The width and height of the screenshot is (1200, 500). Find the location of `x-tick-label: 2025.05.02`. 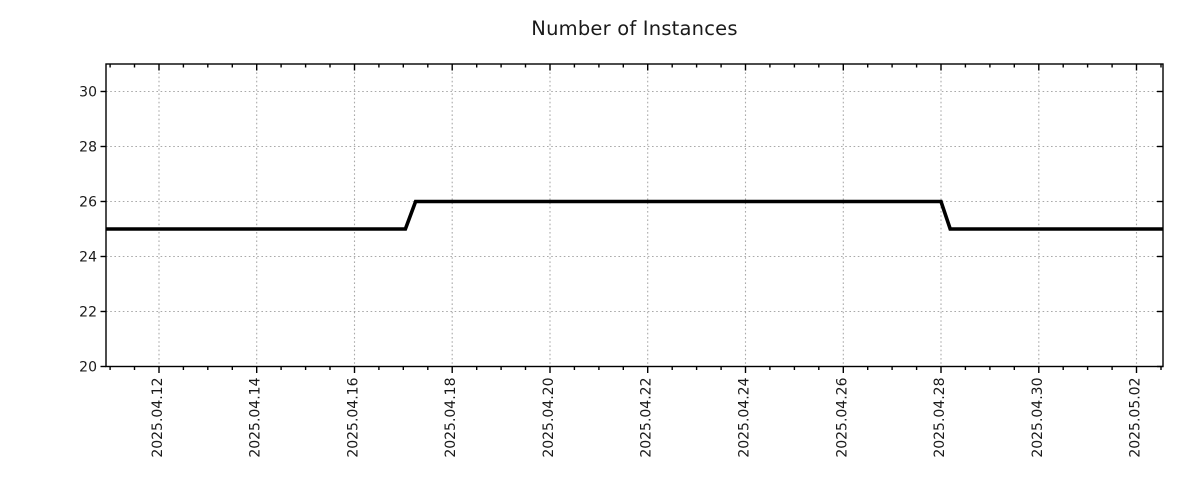

x-tick-label: 2025.05.02 is located at coordinates (1136, 418).